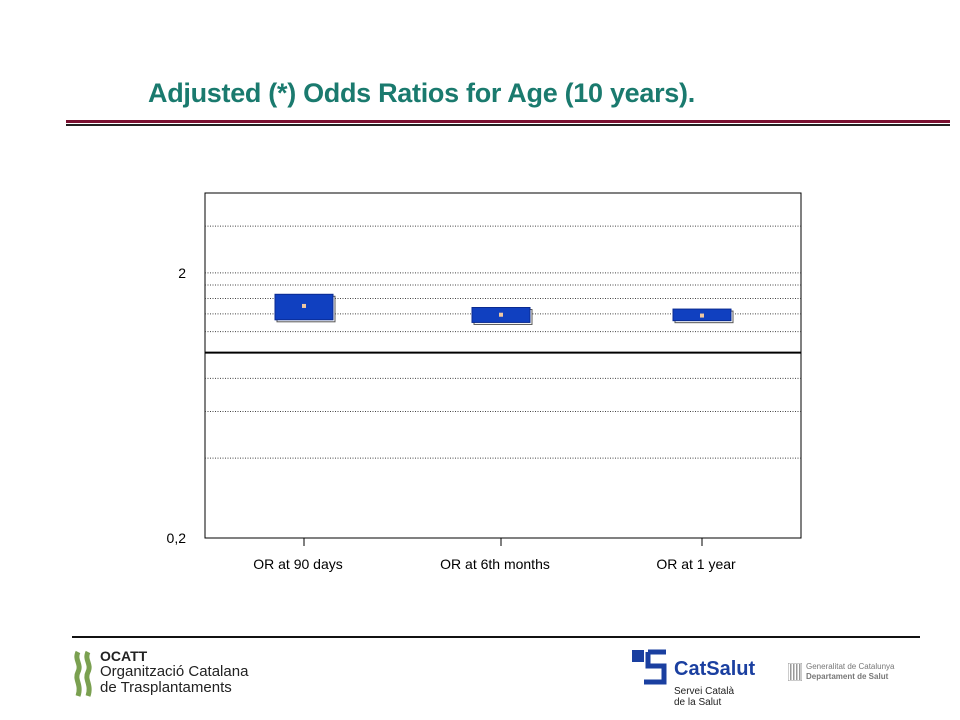 The image size is (960, 720). What do you see at coordinates (508, 121) in the screenshot?
I see `title-rule-accent` at bounding box center [508, 121].